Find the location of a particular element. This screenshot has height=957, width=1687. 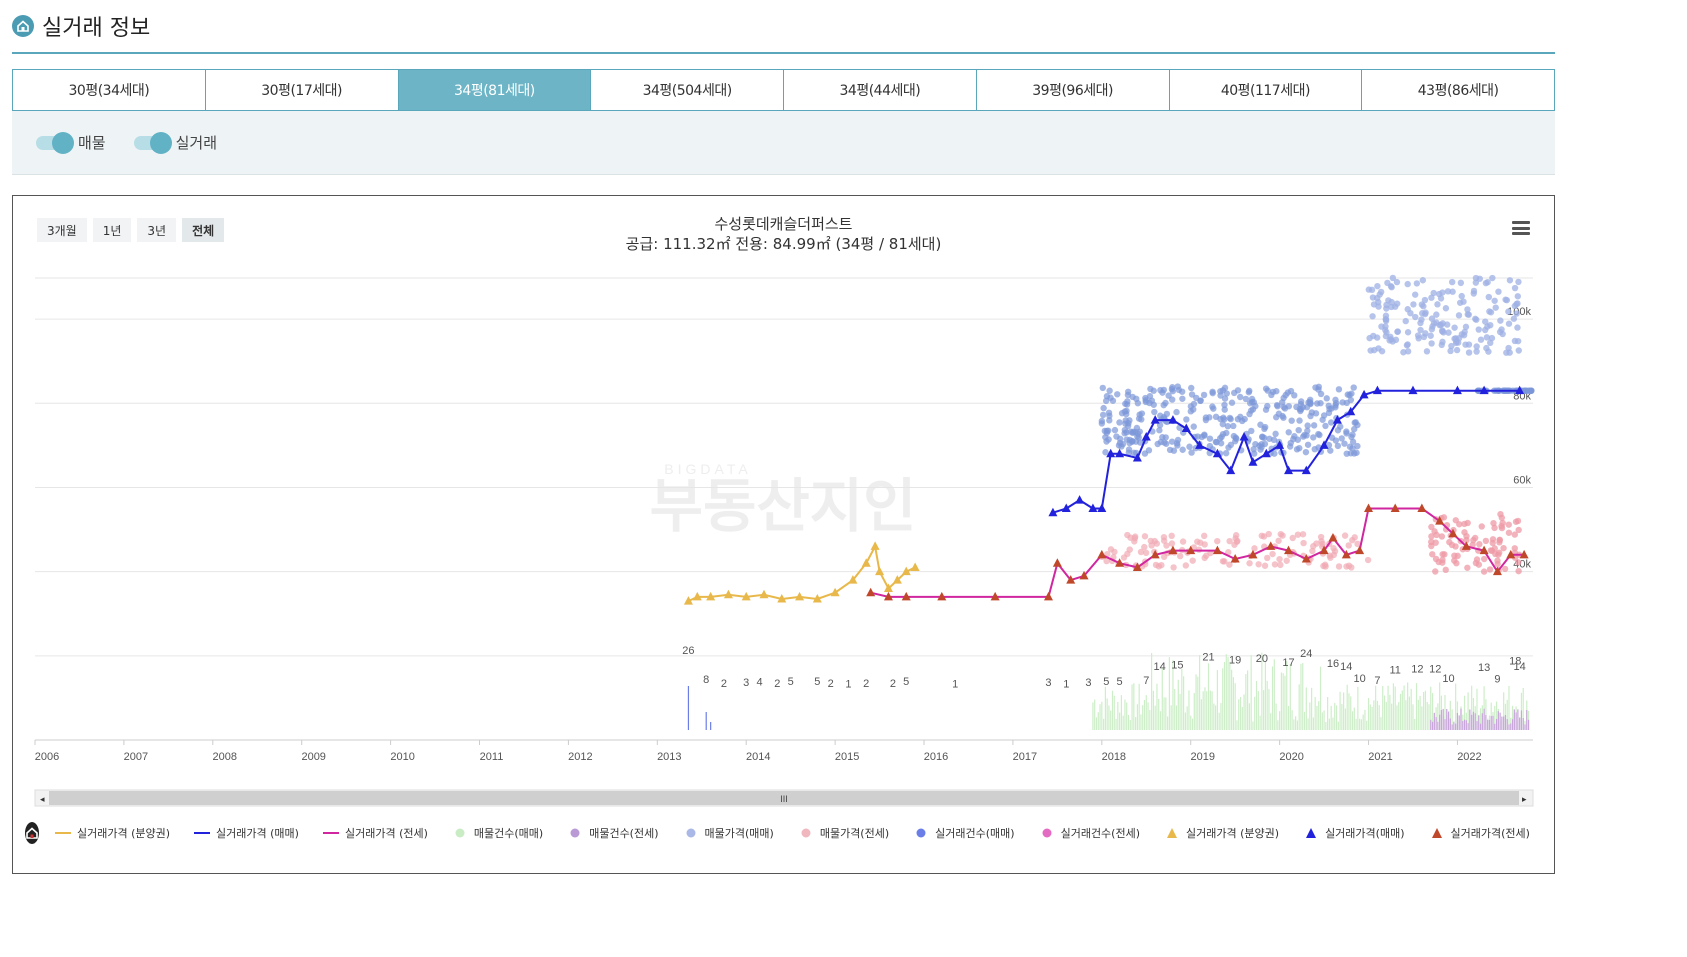

legend-item: 매물건수(매매) is located at coordinates (497, 833).